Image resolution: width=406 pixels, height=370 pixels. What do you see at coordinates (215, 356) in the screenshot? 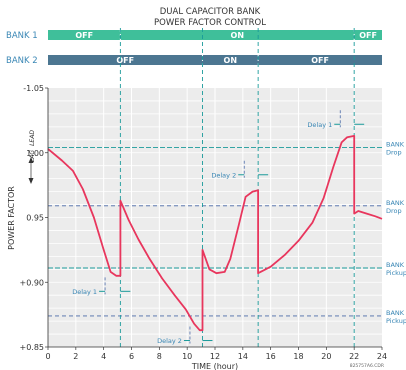
I see `x-tick-label: 12` at bounding box center [215, 356].